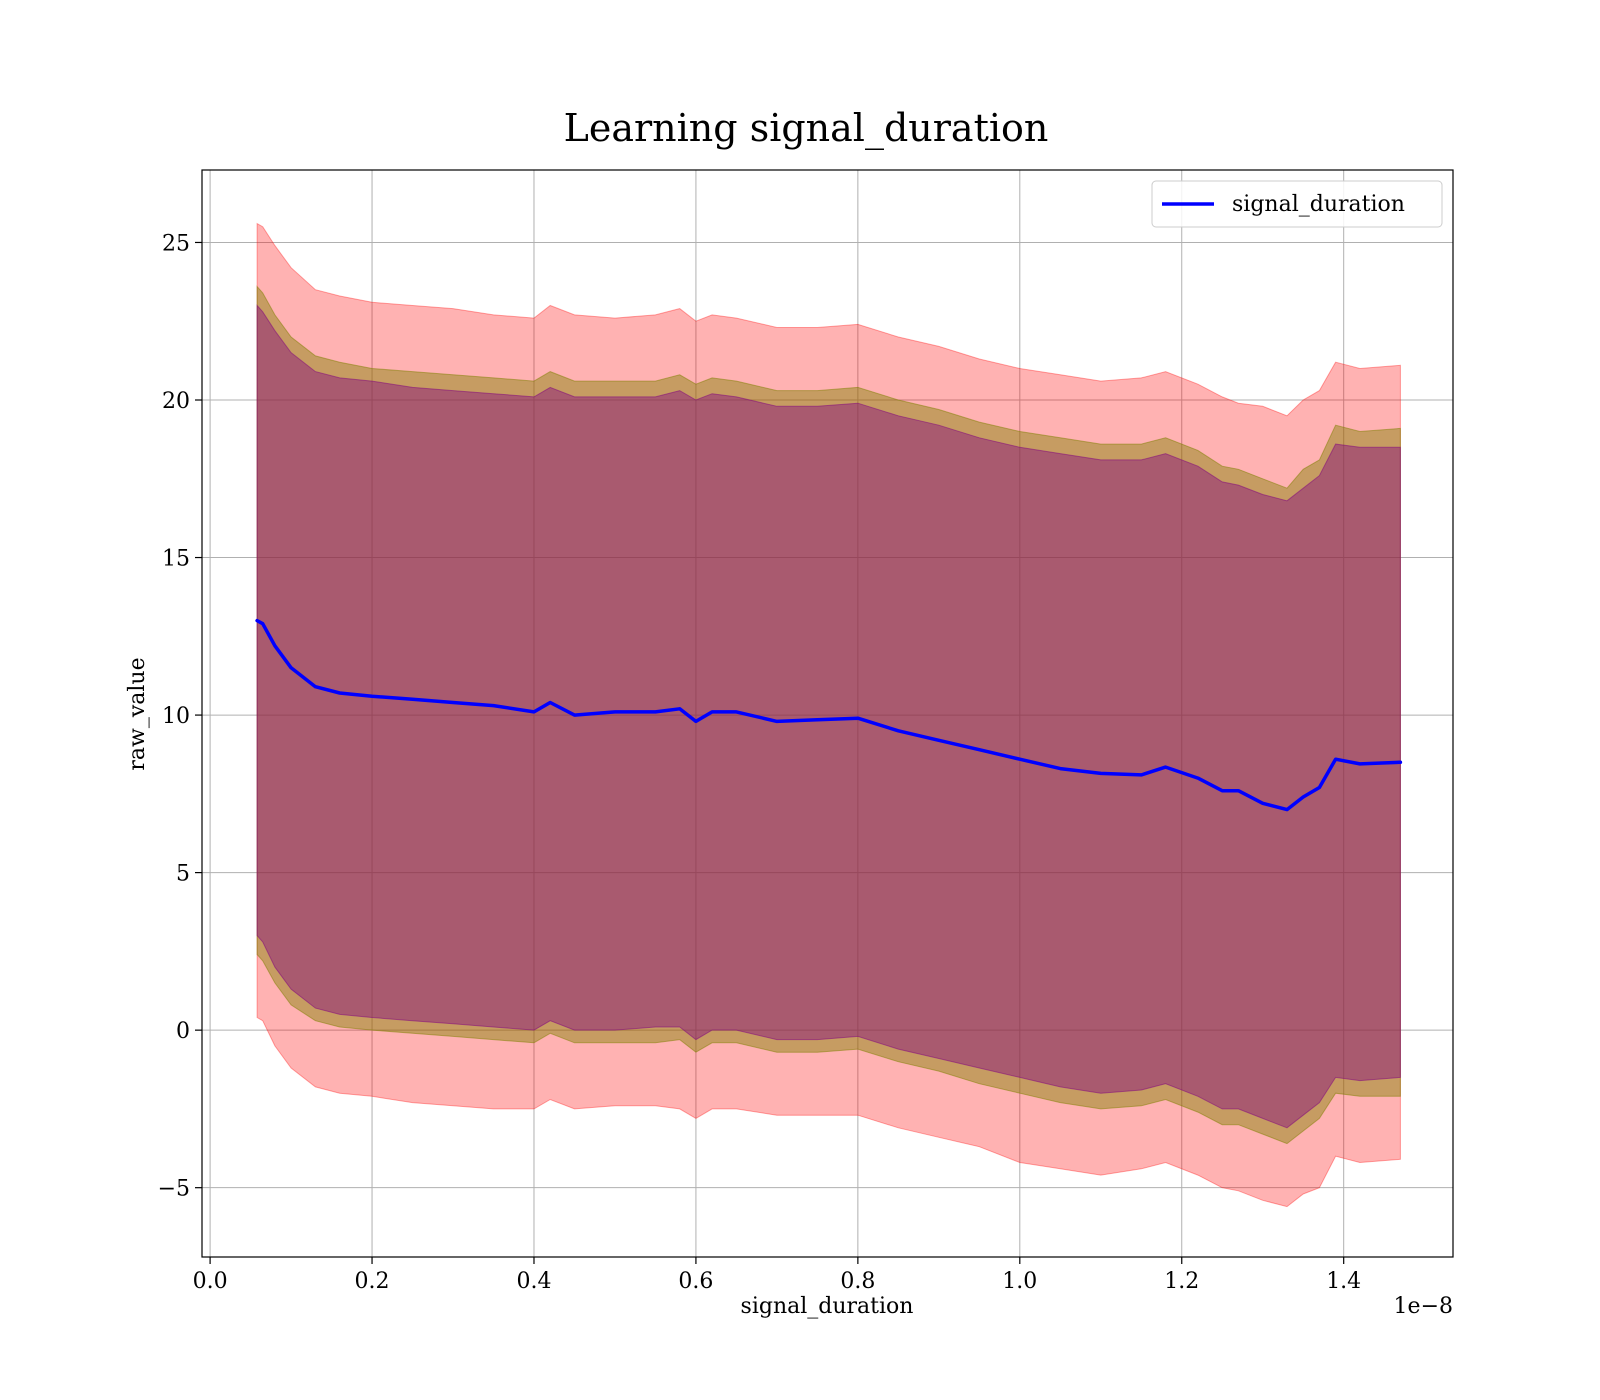 This screenshot has height=1400, width=1600. What do you see at coordinates (533, 1281) in the screenshot?
I see `x-tick-label: 0.4` at bounding box center [533, 1281].